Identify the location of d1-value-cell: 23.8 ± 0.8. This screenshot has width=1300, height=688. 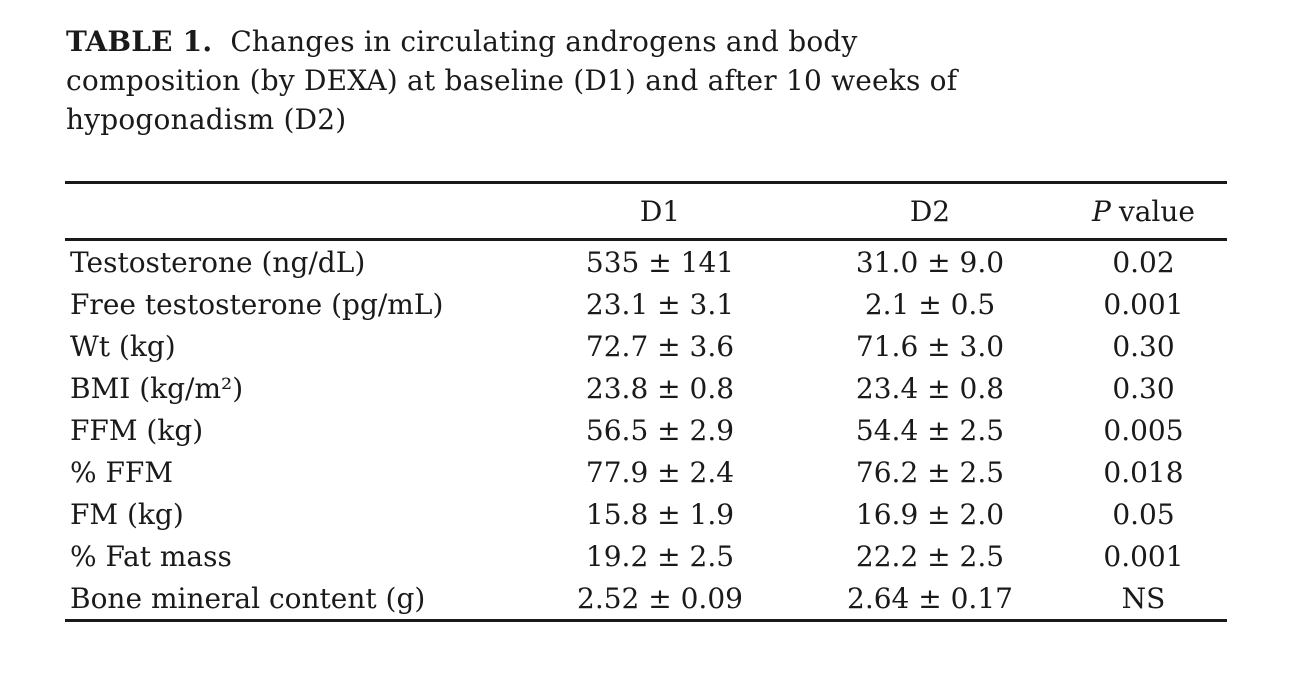
(660, 388).